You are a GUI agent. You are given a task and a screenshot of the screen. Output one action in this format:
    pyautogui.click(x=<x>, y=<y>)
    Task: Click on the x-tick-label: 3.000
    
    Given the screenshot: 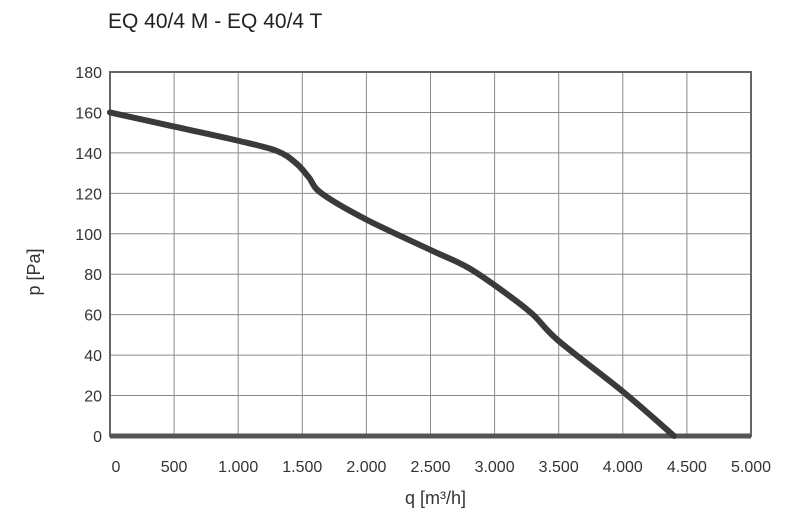 What is the action you would take?
    pyautogui.click(x=495, y=467)
    